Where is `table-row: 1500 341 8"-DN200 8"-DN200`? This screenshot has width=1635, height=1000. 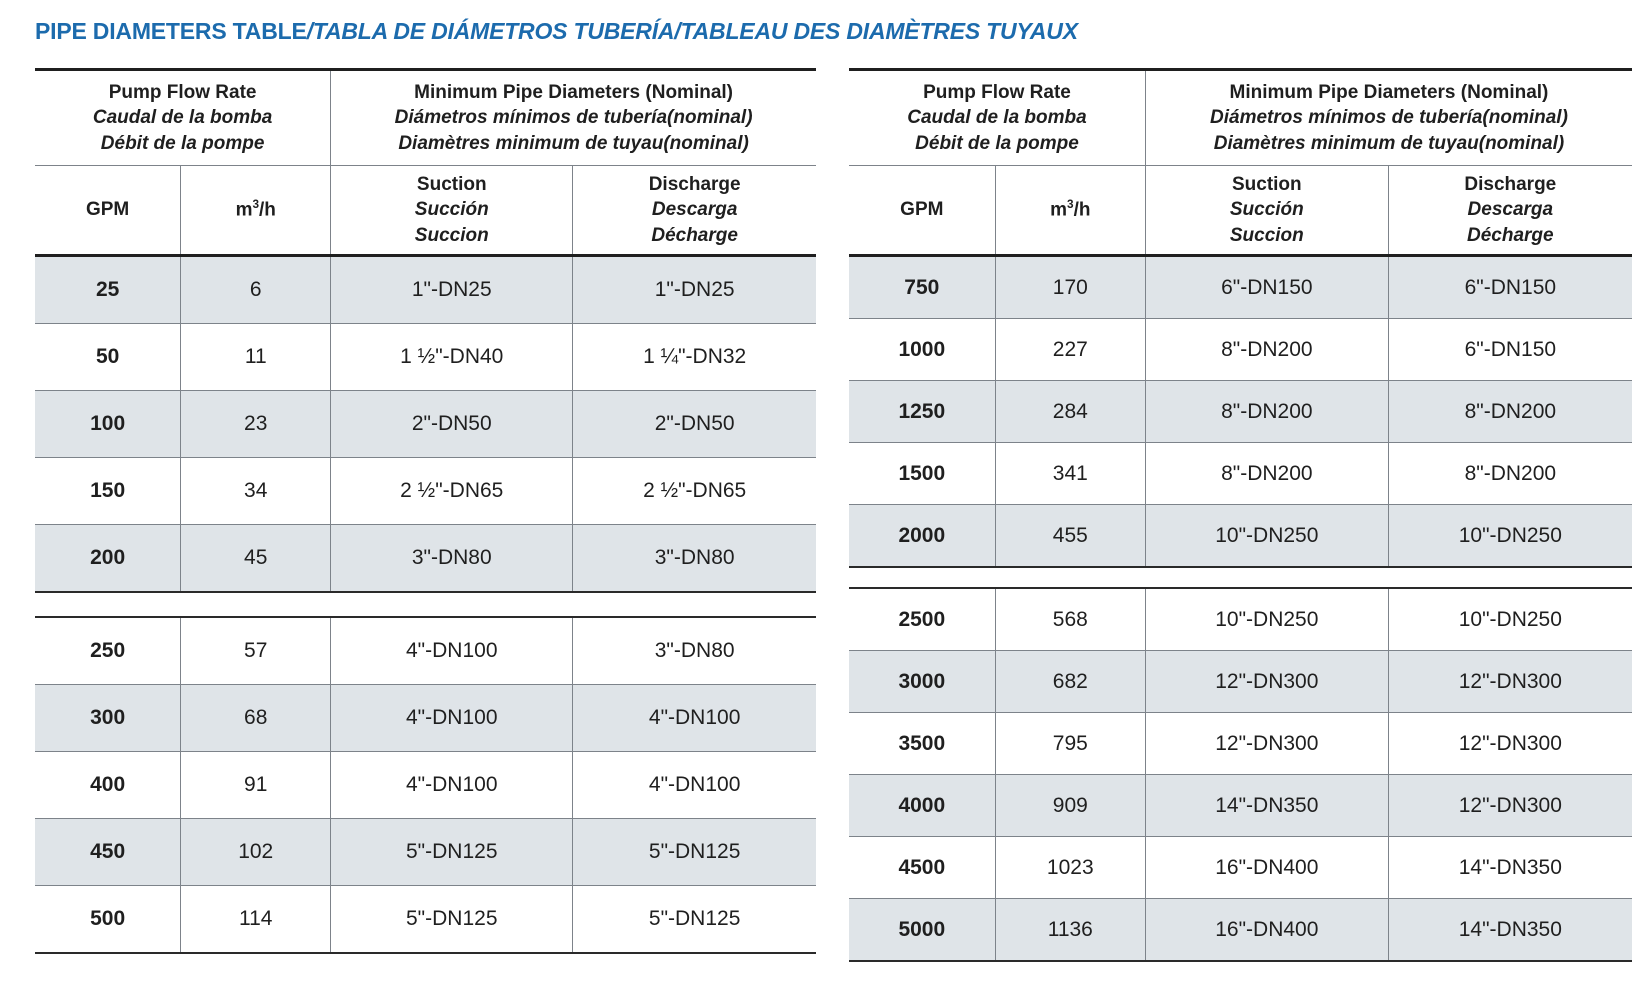
table-row: 1500 341 8"-DN200 8"-DN200 is located at coordinates (1240, 473).